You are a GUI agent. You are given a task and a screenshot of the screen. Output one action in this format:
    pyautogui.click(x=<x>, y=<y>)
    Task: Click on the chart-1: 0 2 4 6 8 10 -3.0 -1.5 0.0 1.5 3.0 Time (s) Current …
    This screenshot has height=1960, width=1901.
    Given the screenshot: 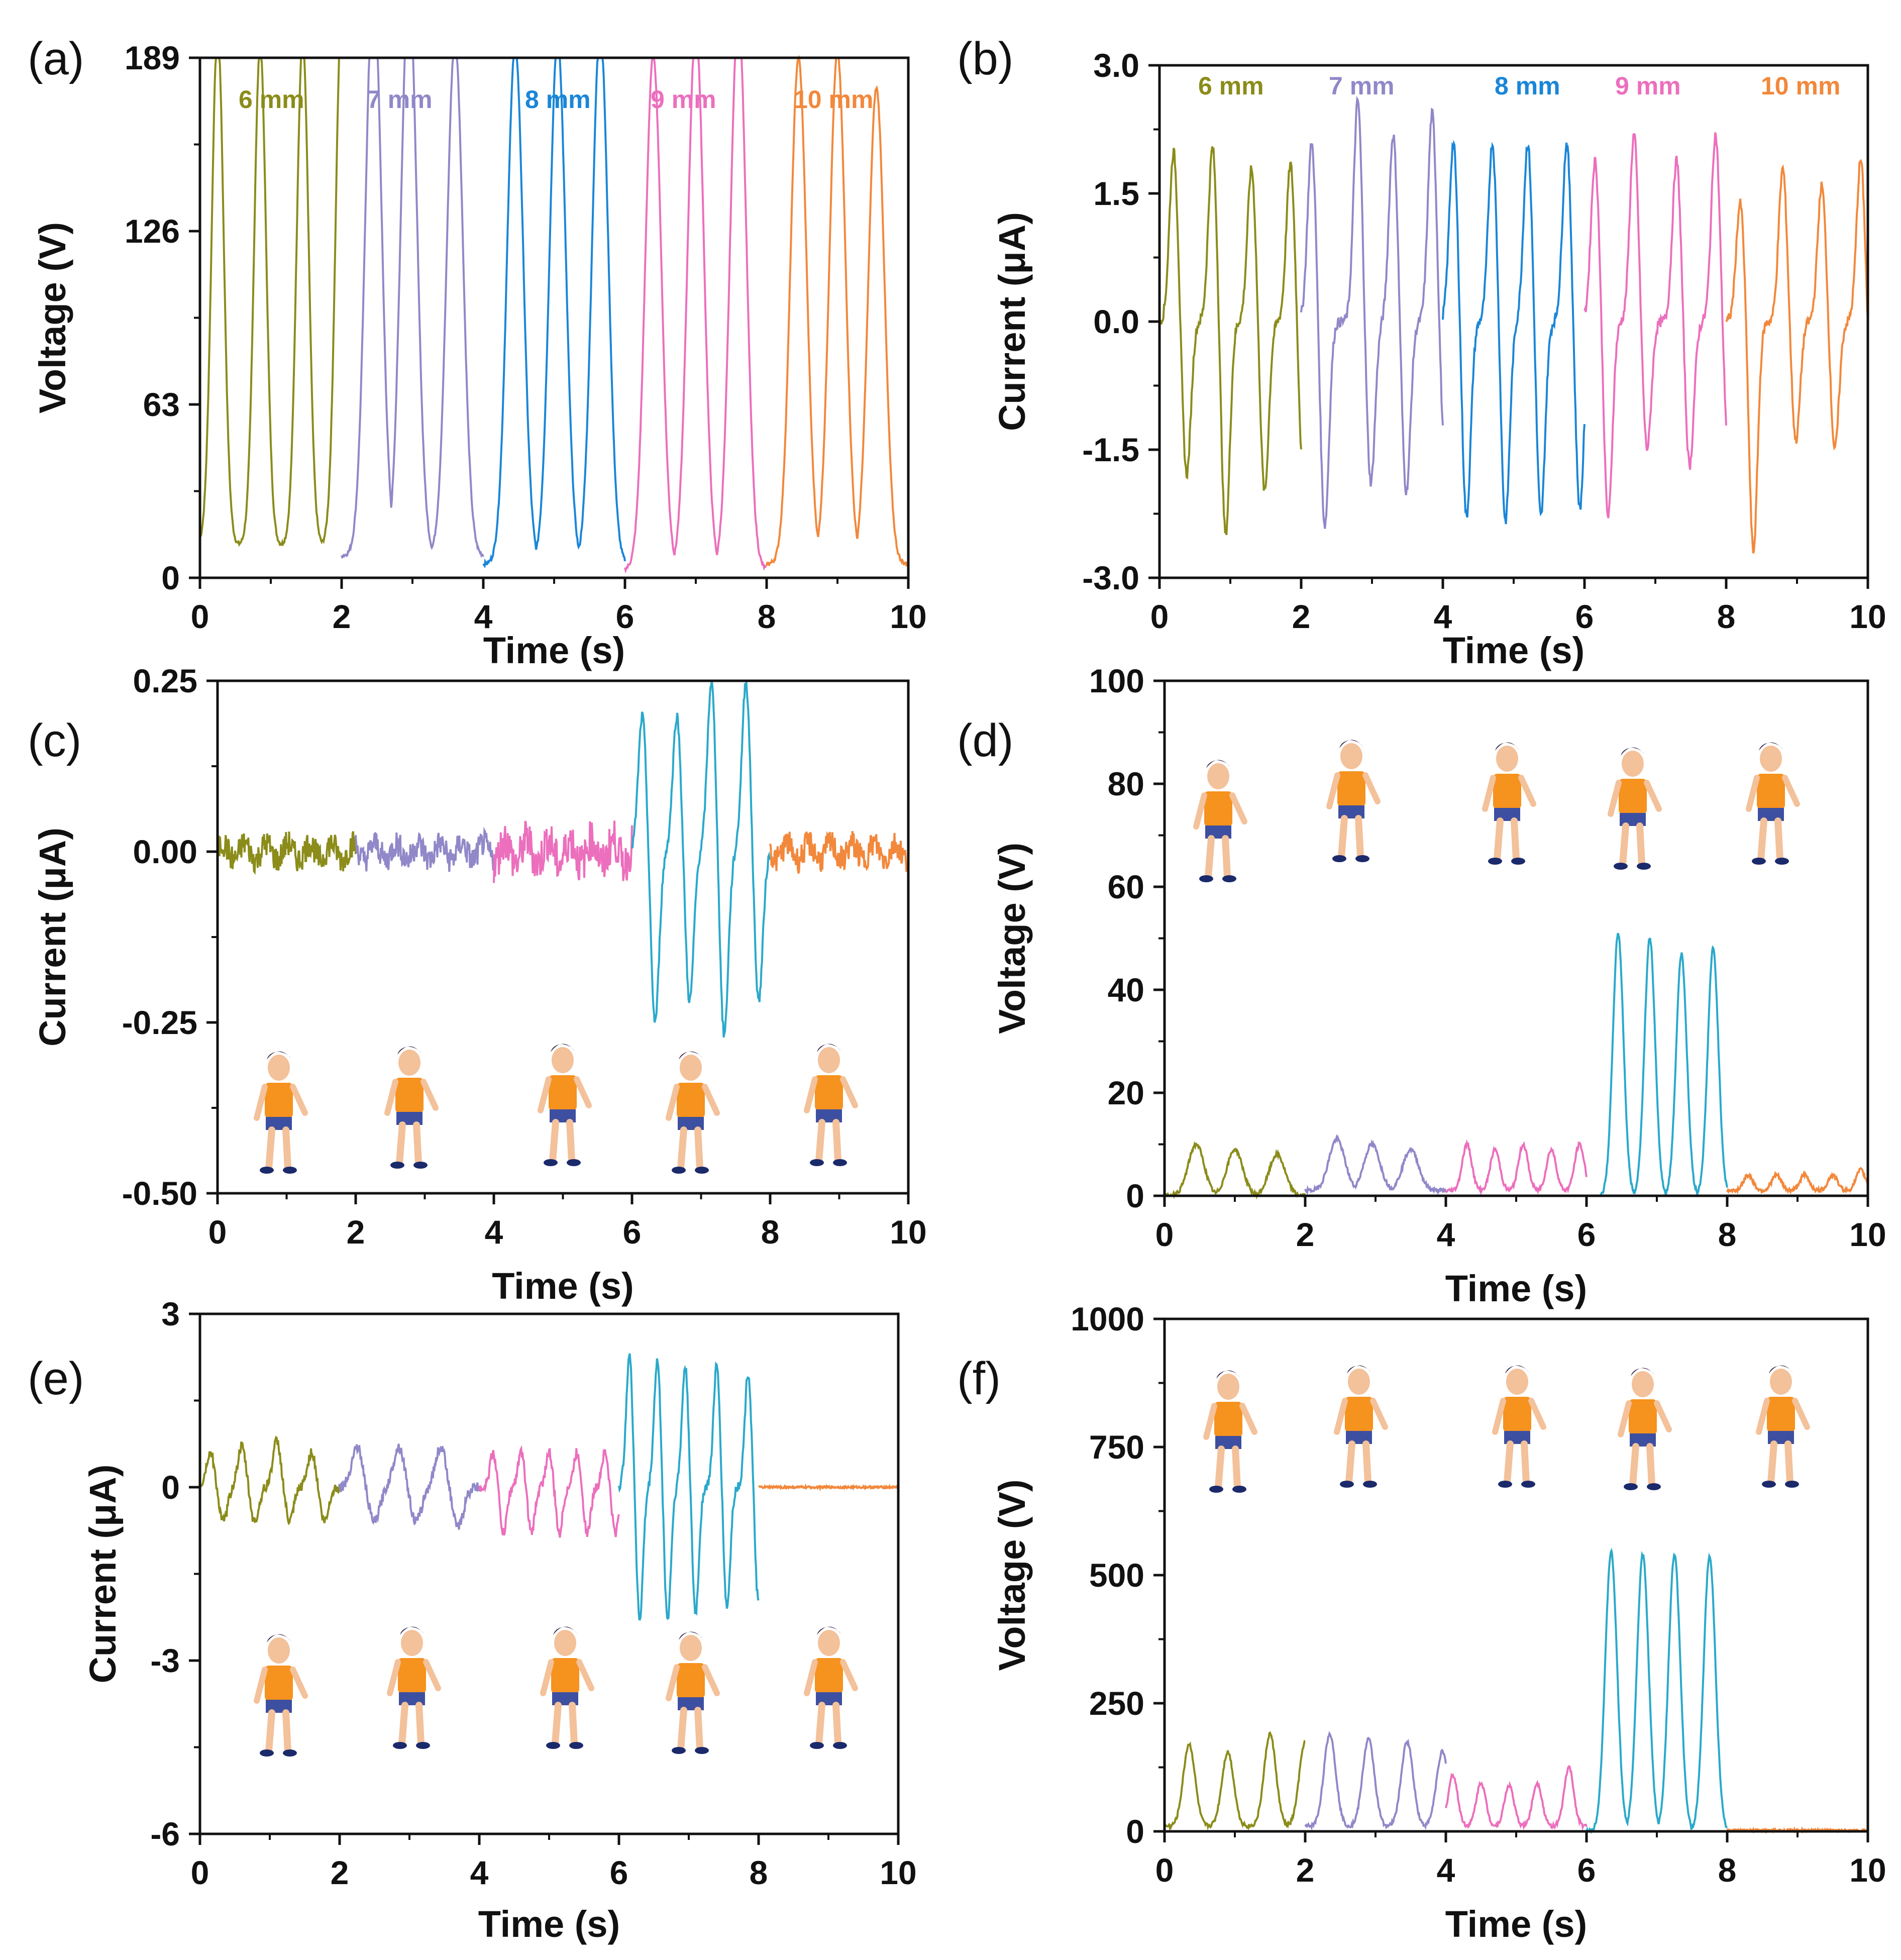 What is the action you would take?
    pyautogui.click(x=1439, y=359)
    